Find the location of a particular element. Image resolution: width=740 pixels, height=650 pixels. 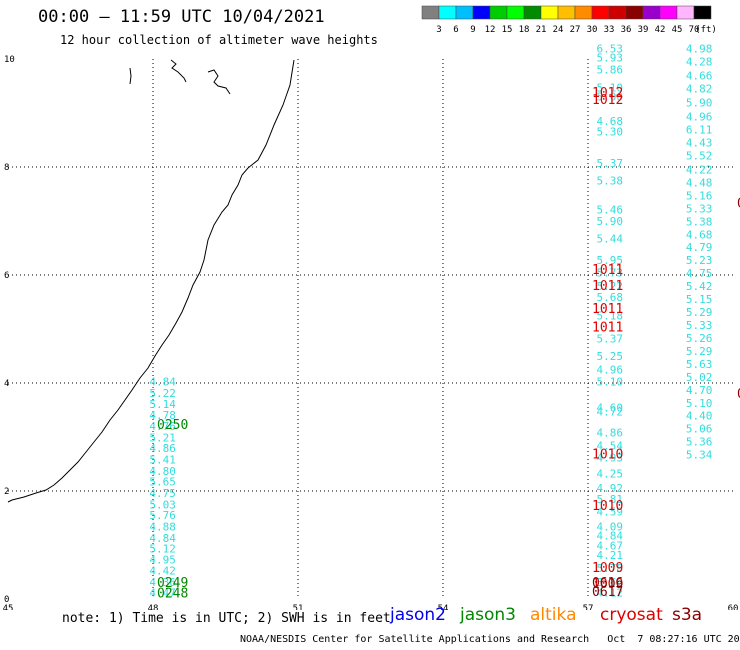

swh-label: 5.65 is located at coordinates (162, 482).